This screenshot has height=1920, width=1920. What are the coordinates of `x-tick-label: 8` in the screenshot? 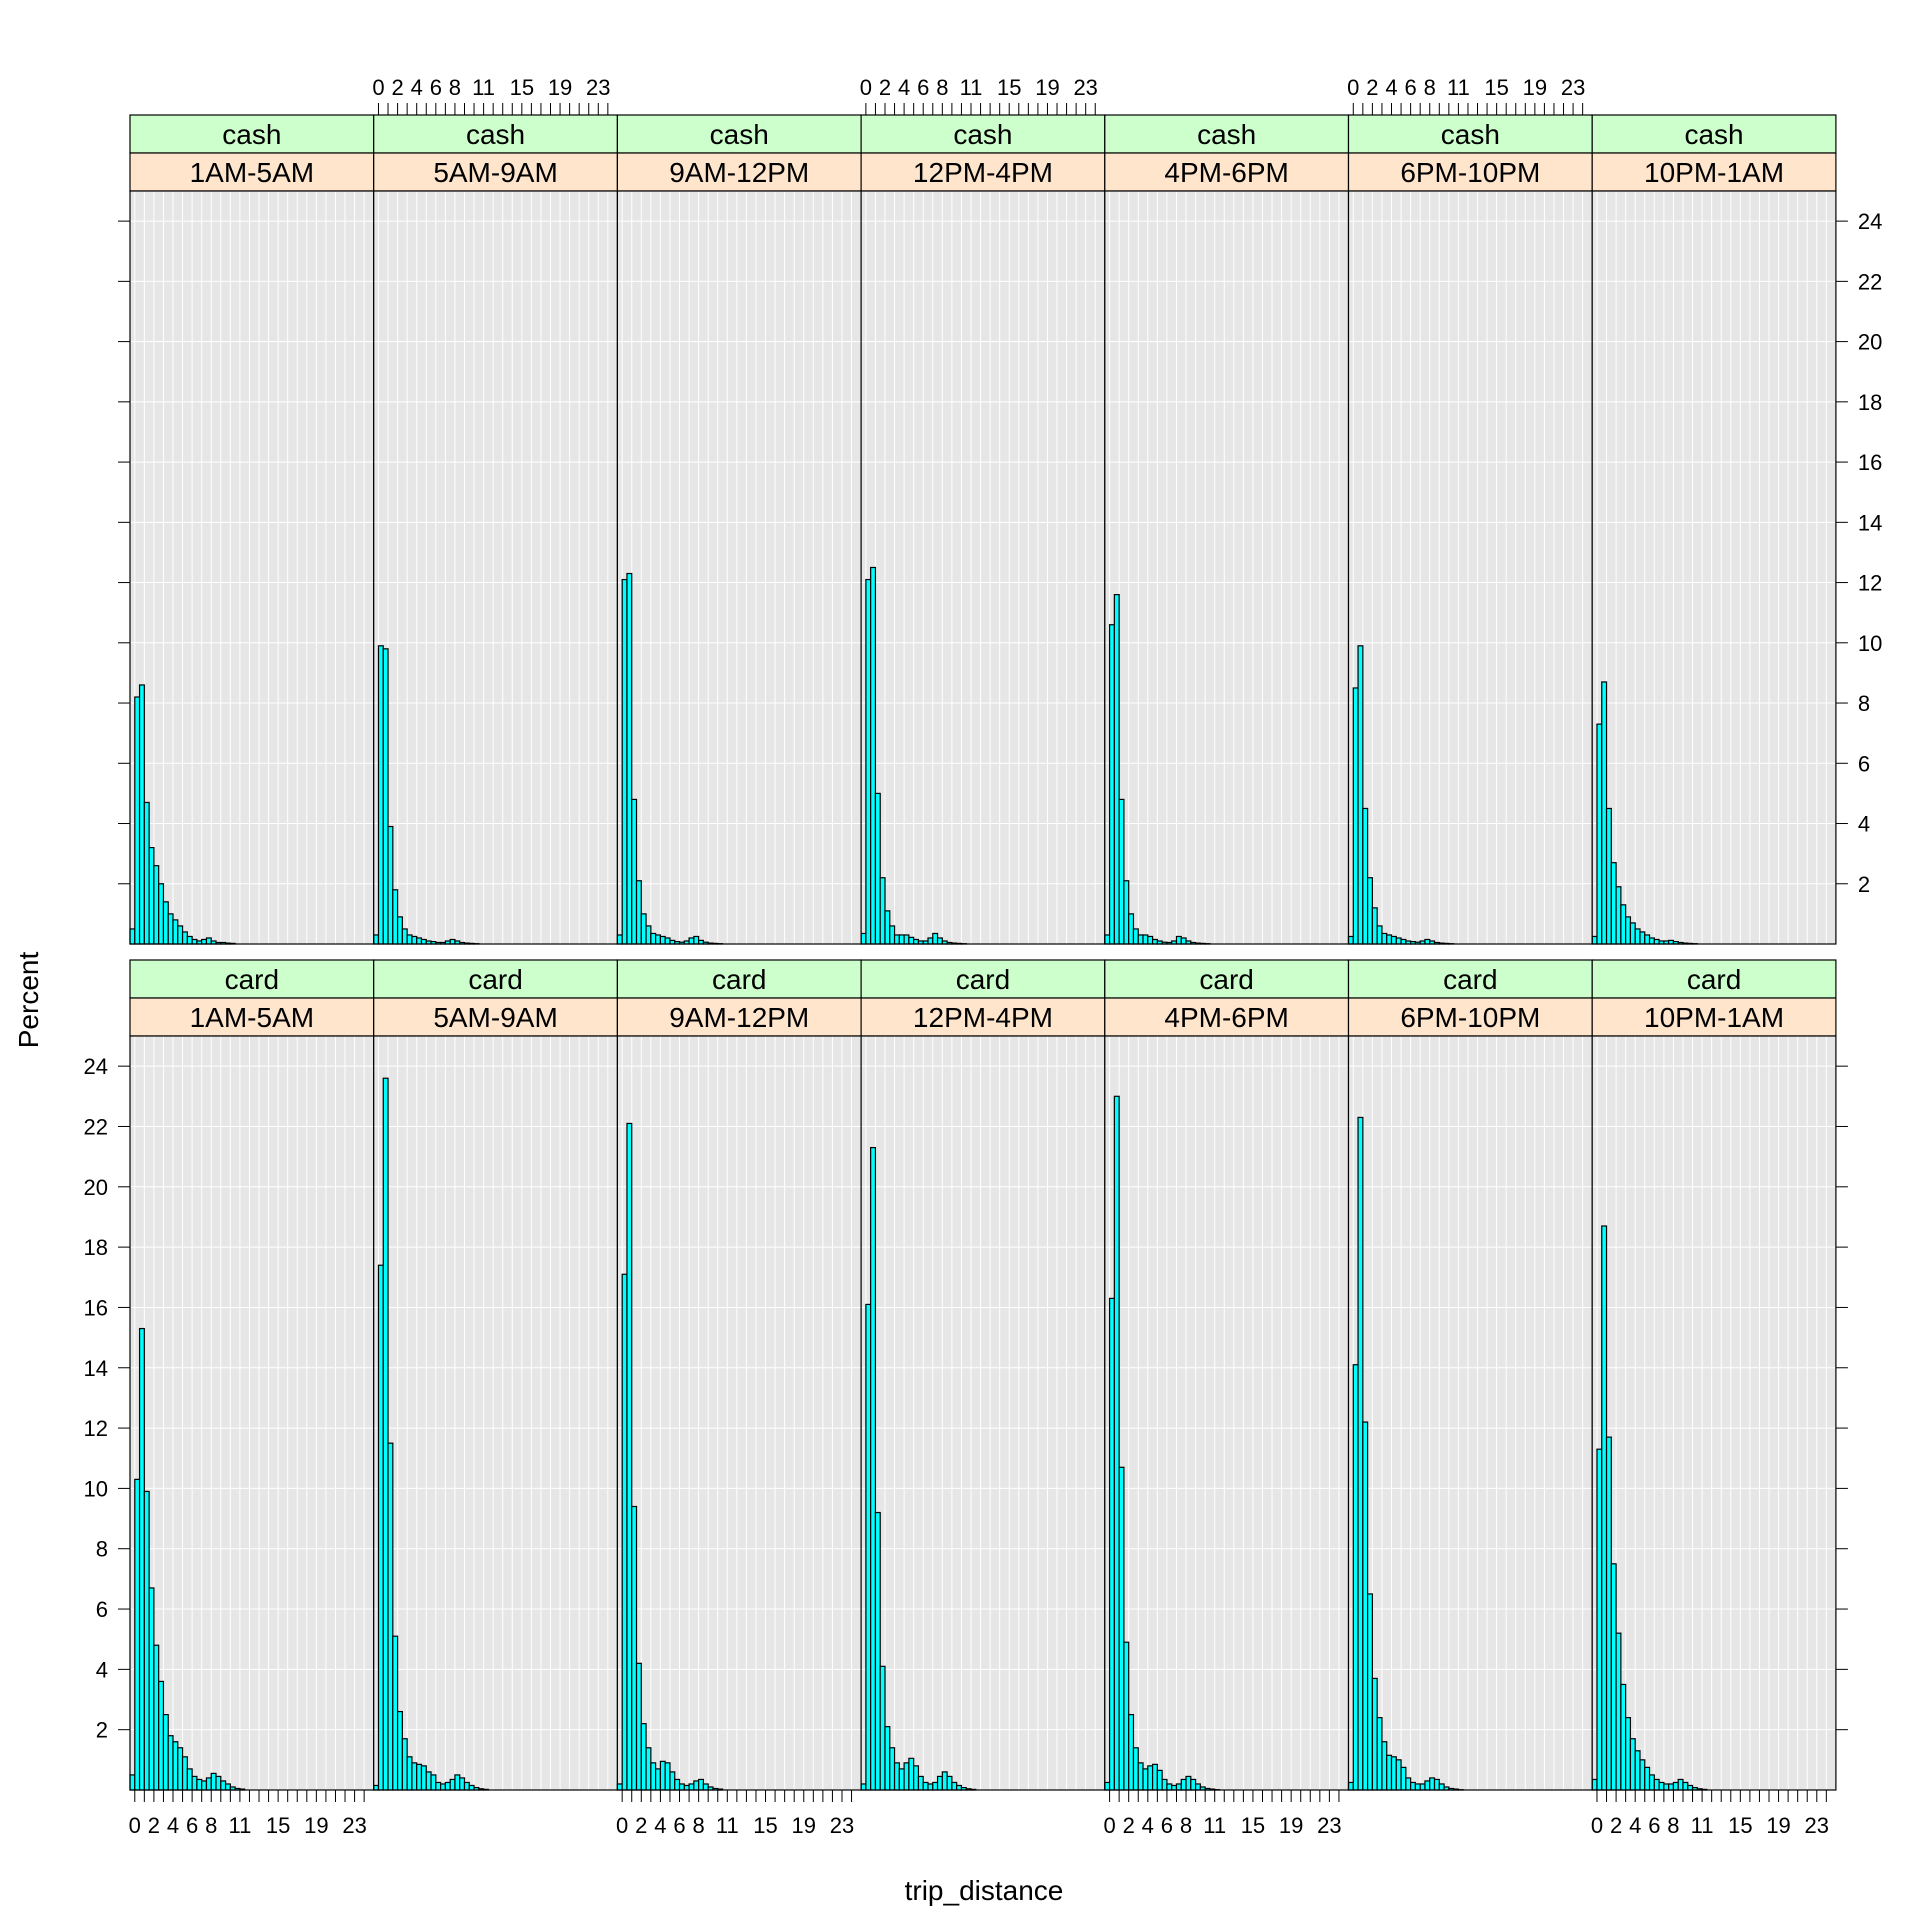 It's located at (1430, 87).